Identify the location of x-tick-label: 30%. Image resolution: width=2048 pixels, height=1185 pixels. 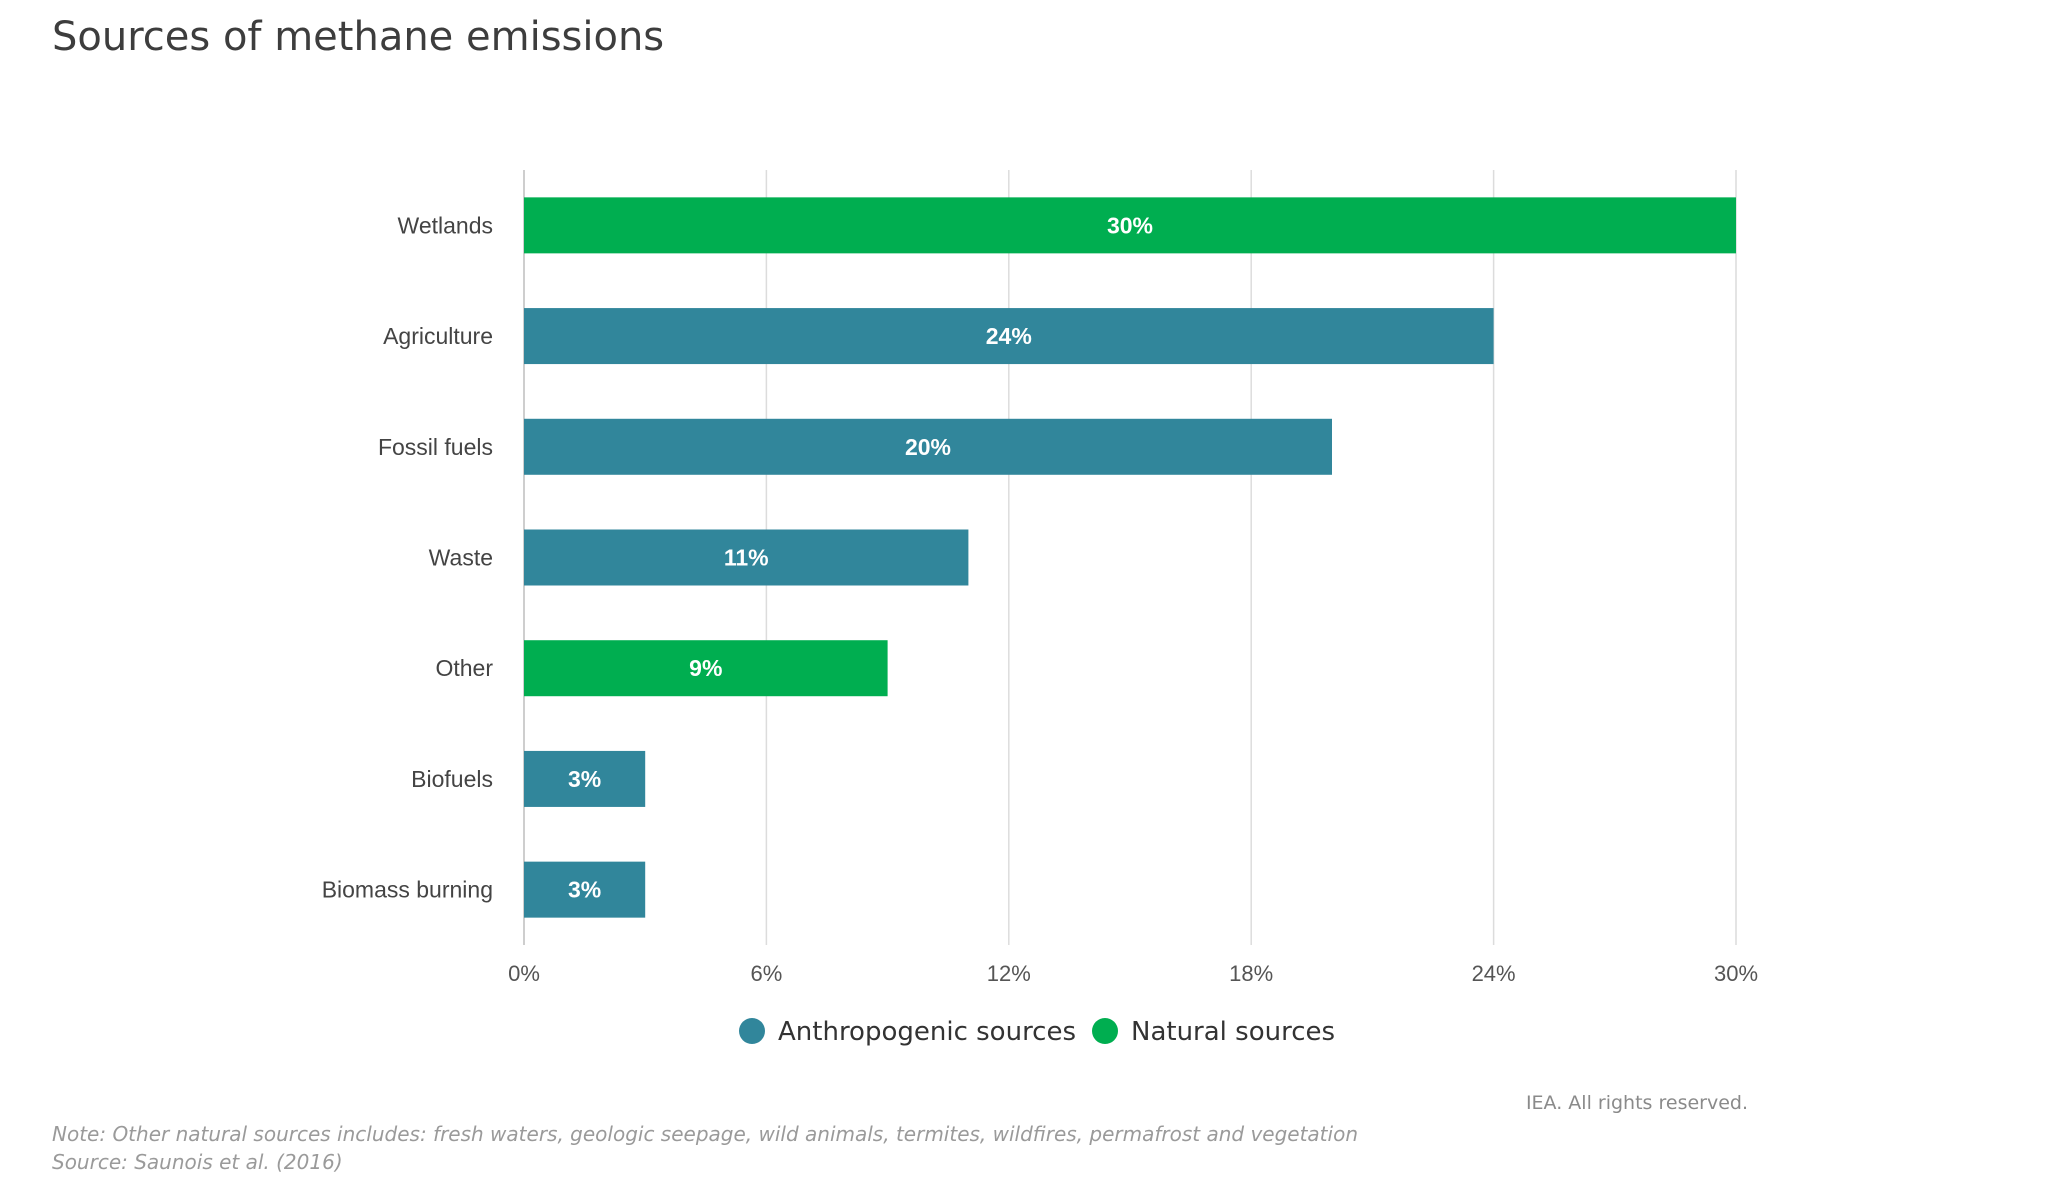
(1736, 973).